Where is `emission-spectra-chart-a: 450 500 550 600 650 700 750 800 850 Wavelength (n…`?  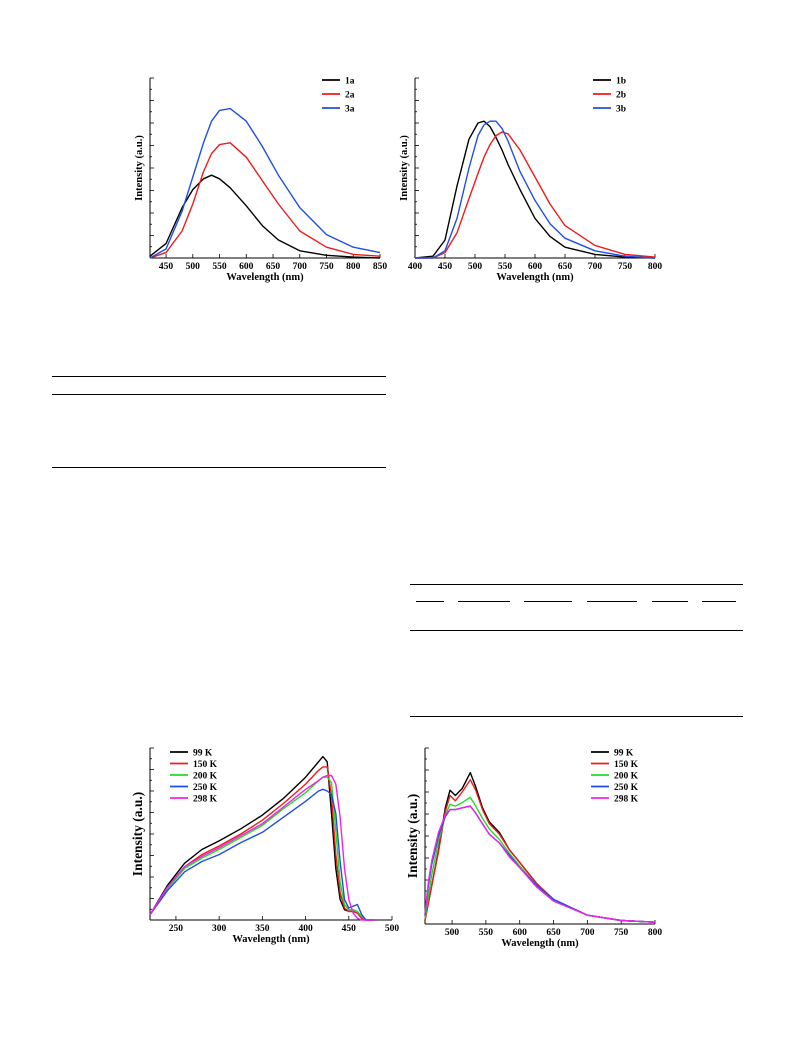 emission-spectra-chart-a: 450 500 550 600 650 700 750 800 850 Wavelength (n… is located at coordinates (261, 180).